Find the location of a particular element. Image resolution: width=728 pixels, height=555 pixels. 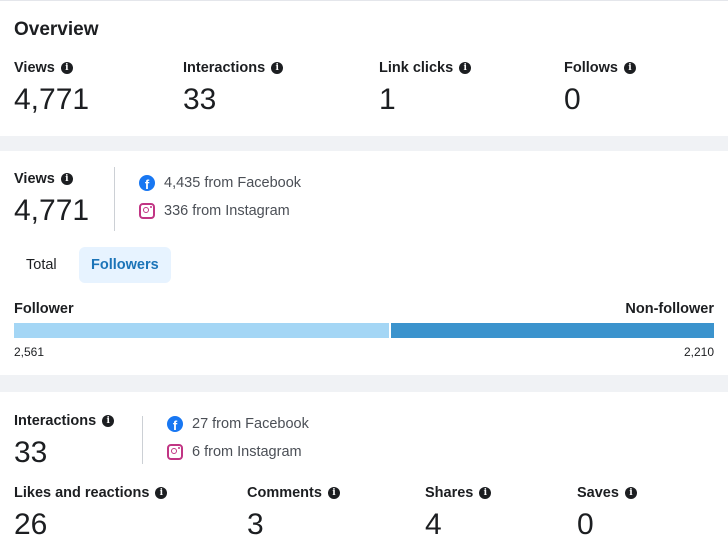

follower-bar is located at coordinates (201, 330).